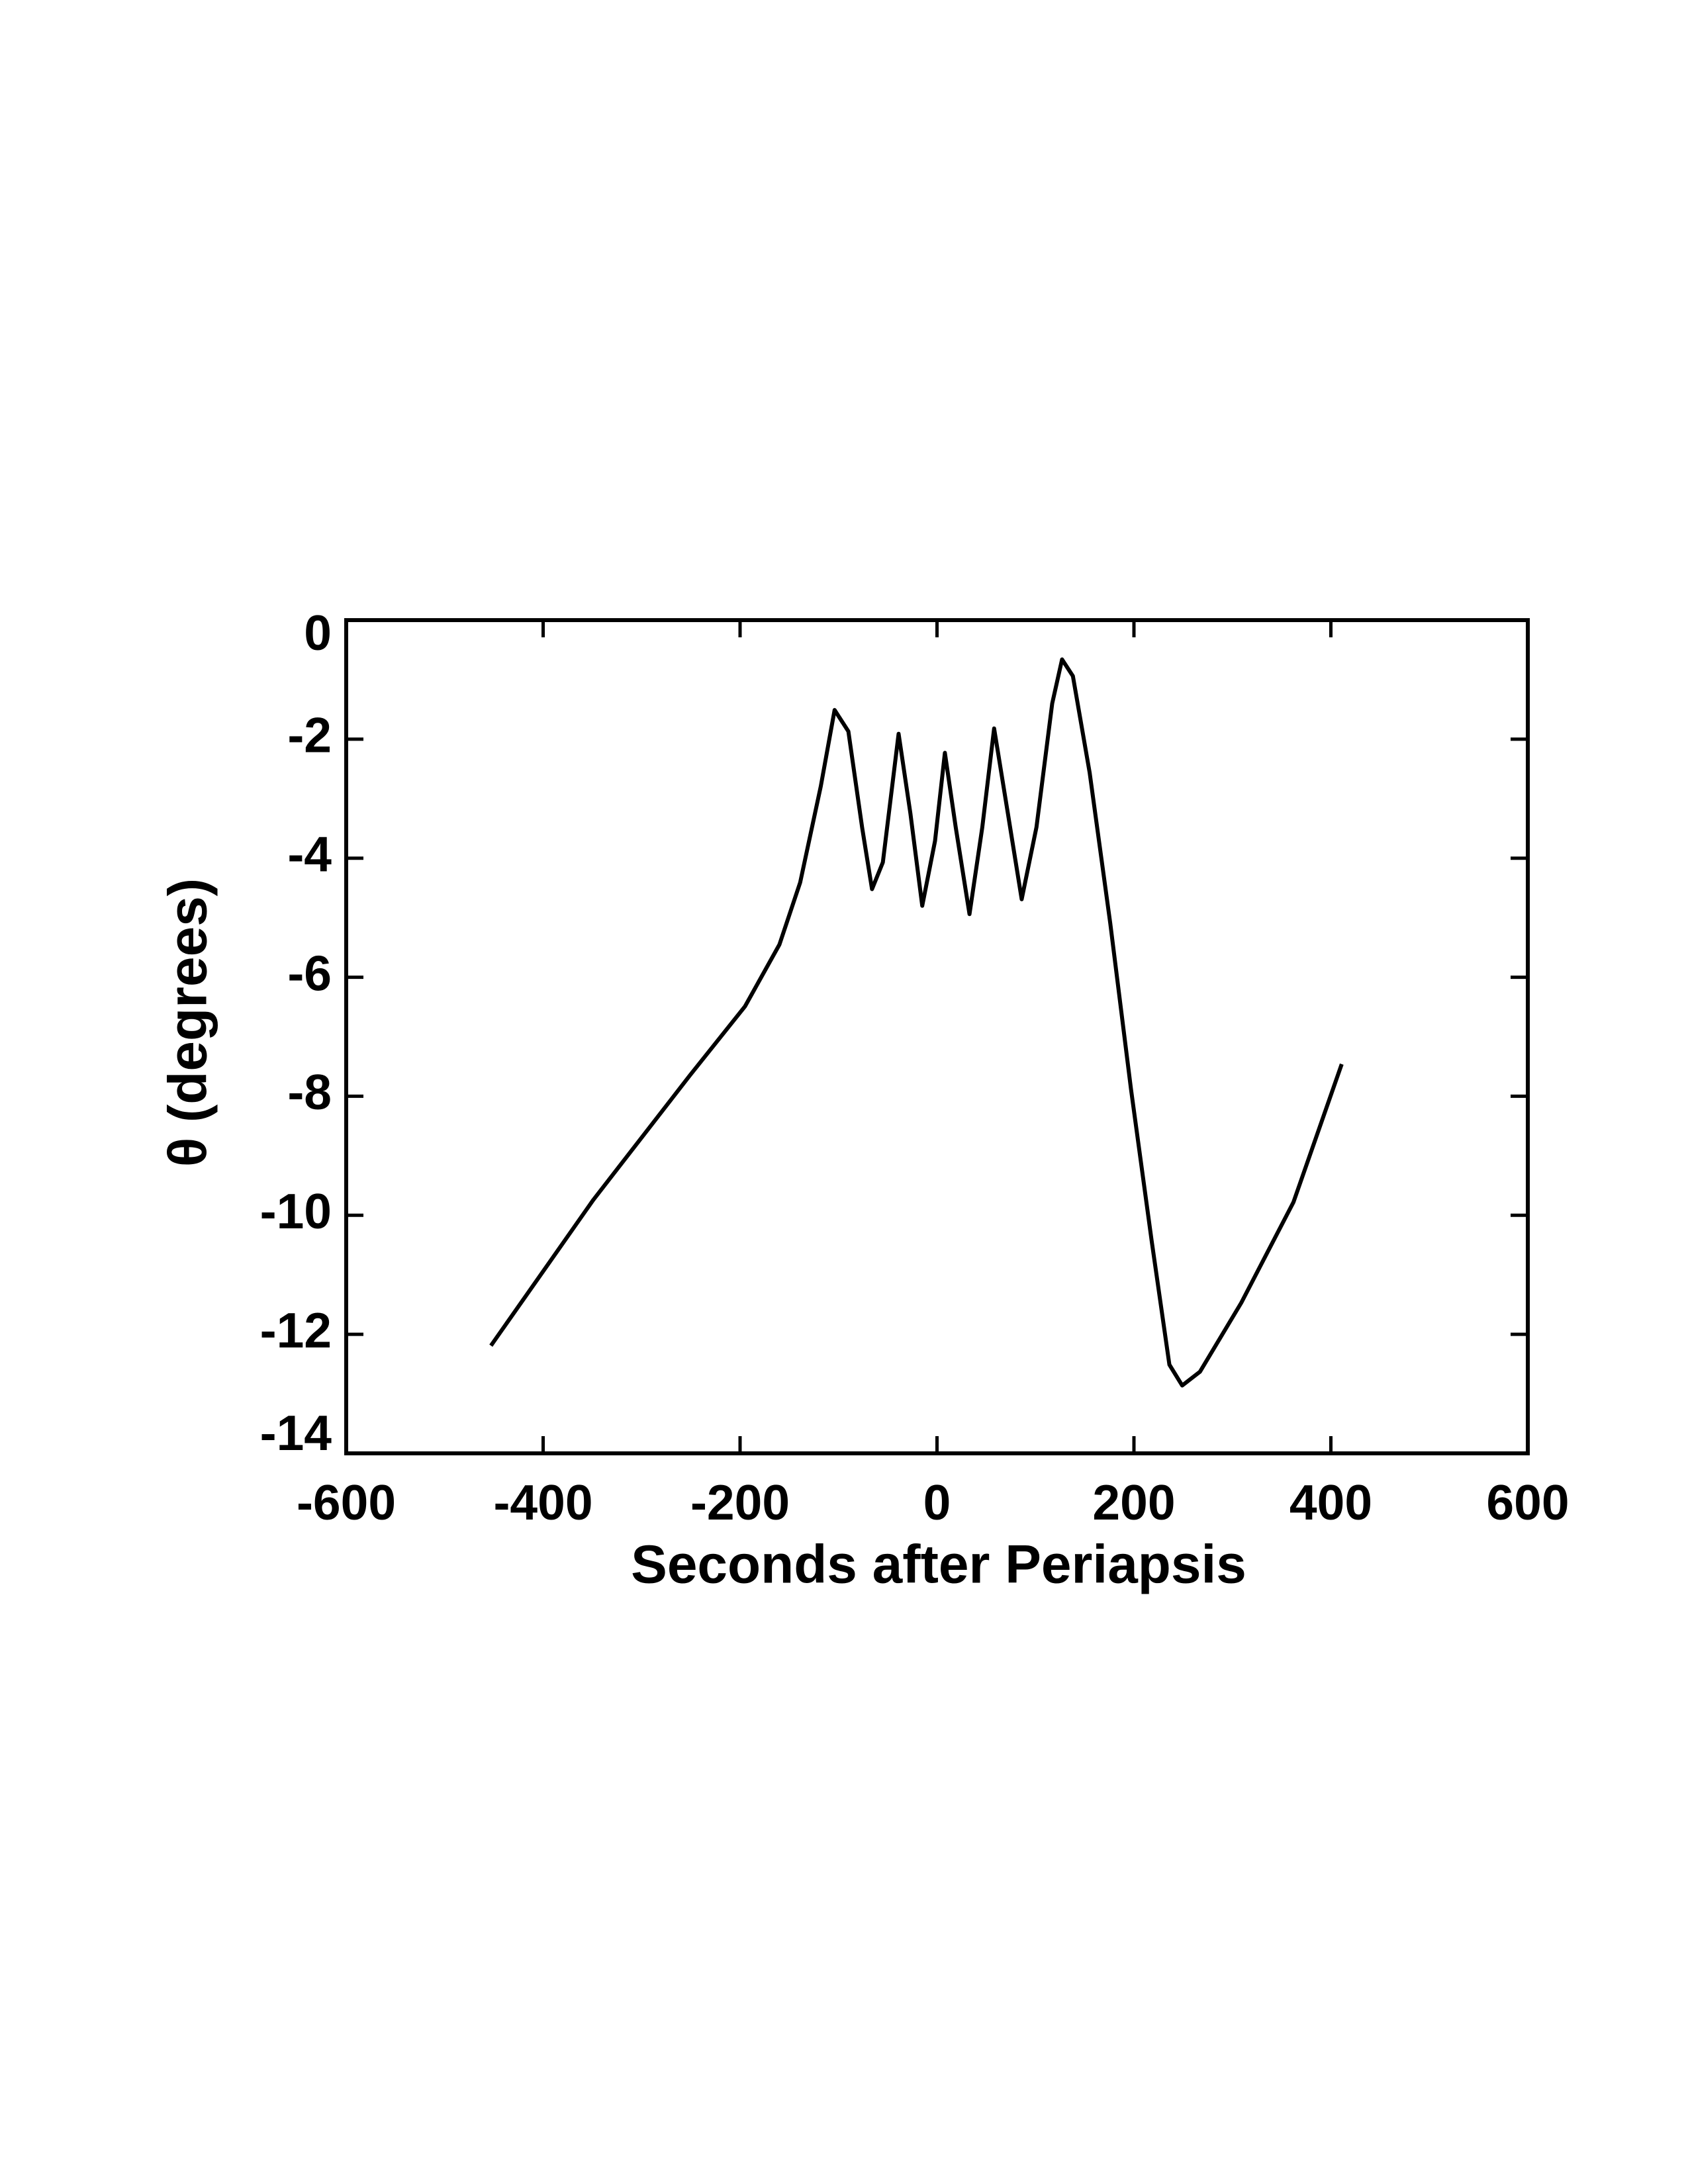 Image resolution: width=1688 pixels, height=2184 pixels. Describe the element at coordinates (346, 1502) in the screenshot. I see `x-tick-label: -600` at that location.